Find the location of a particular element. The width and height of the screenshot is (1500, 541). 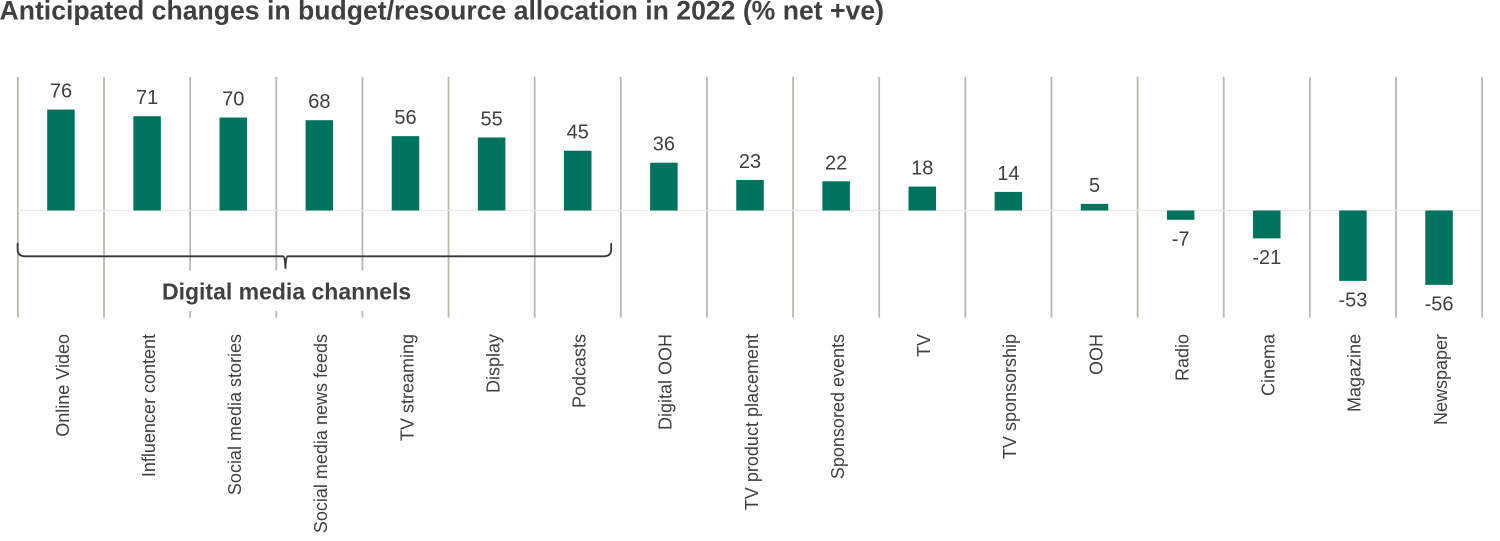

svg-text: 71 is located at coordinates (147, 98).